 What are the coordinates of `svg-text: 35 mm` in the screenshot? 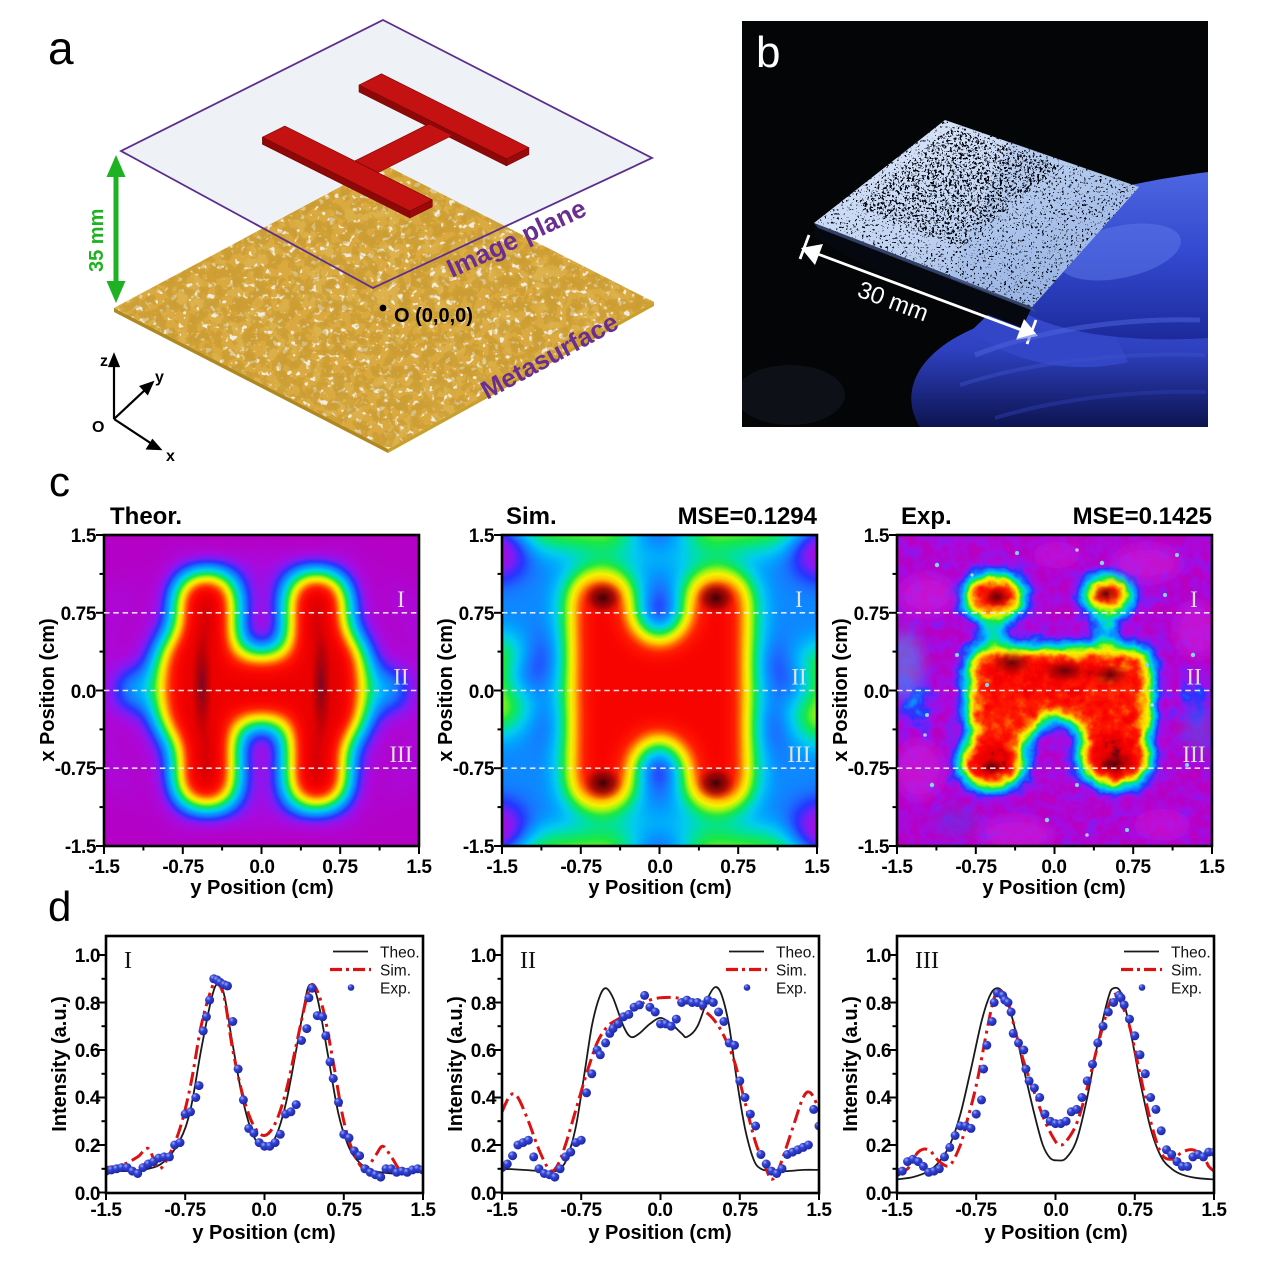 It's located at (97, 240).